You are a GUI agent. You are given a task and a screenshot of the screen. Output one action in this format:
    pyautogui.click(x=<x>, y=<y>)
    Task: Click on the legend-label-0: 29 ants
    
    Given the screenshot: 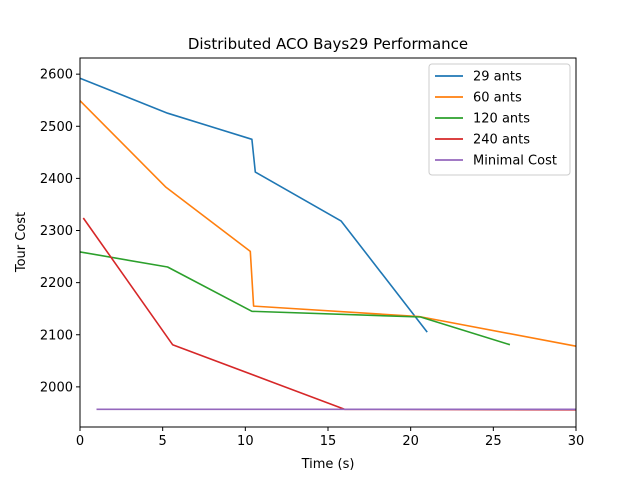 What is the action you would take?
    pyautogui.click(x=497, y=77)
    